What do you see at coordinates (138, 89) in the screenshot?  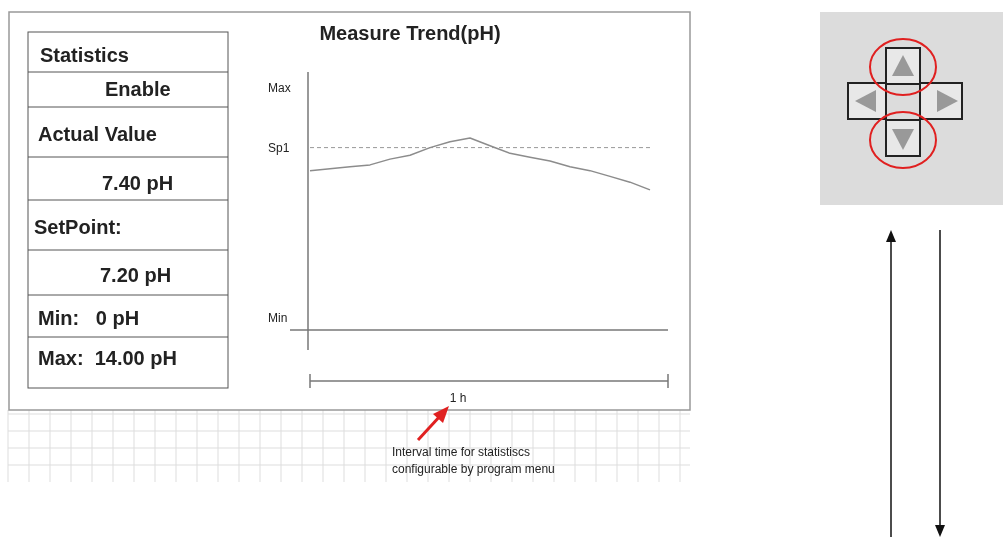 I see `text: Enable` at bounding box center [138, 89].